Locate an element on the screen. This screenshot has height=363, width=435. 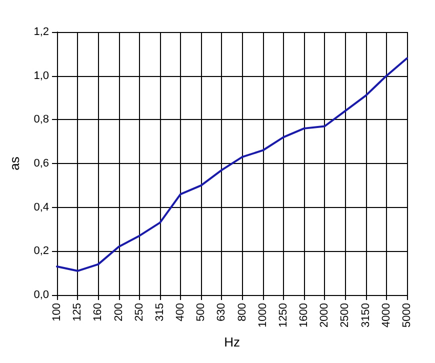
x-tick-label: 125 is located at coordinates (78, 312).